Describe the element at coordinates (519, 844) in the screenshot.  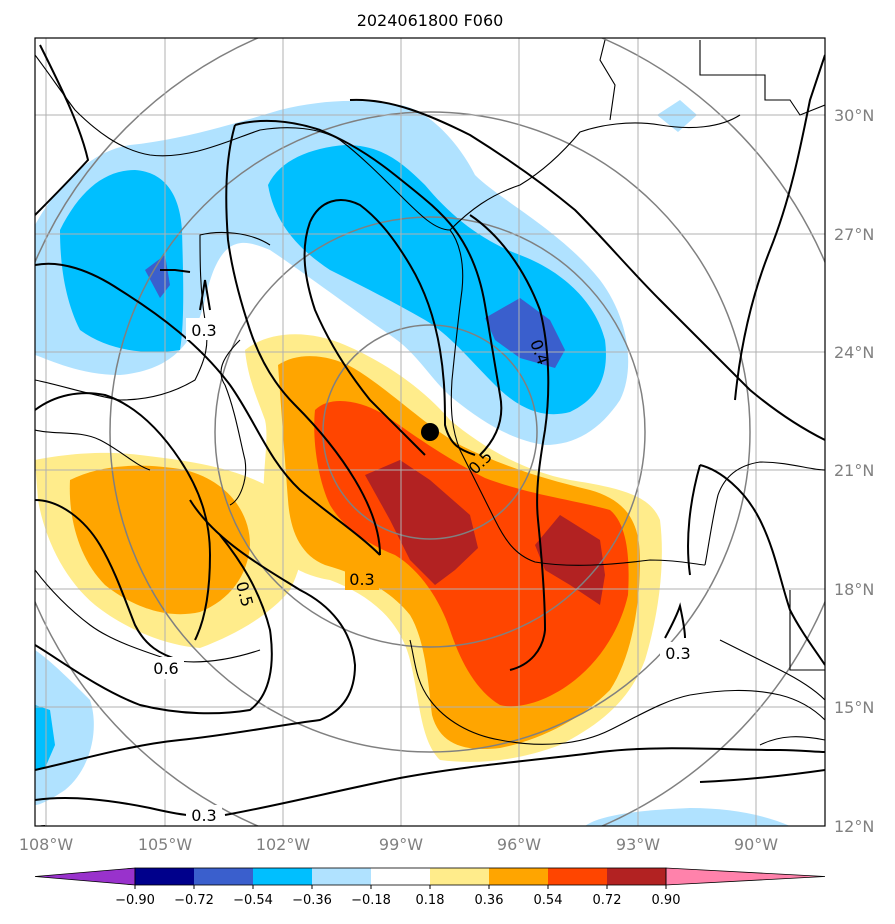
I see `lon-tick: 96°W` at that location.